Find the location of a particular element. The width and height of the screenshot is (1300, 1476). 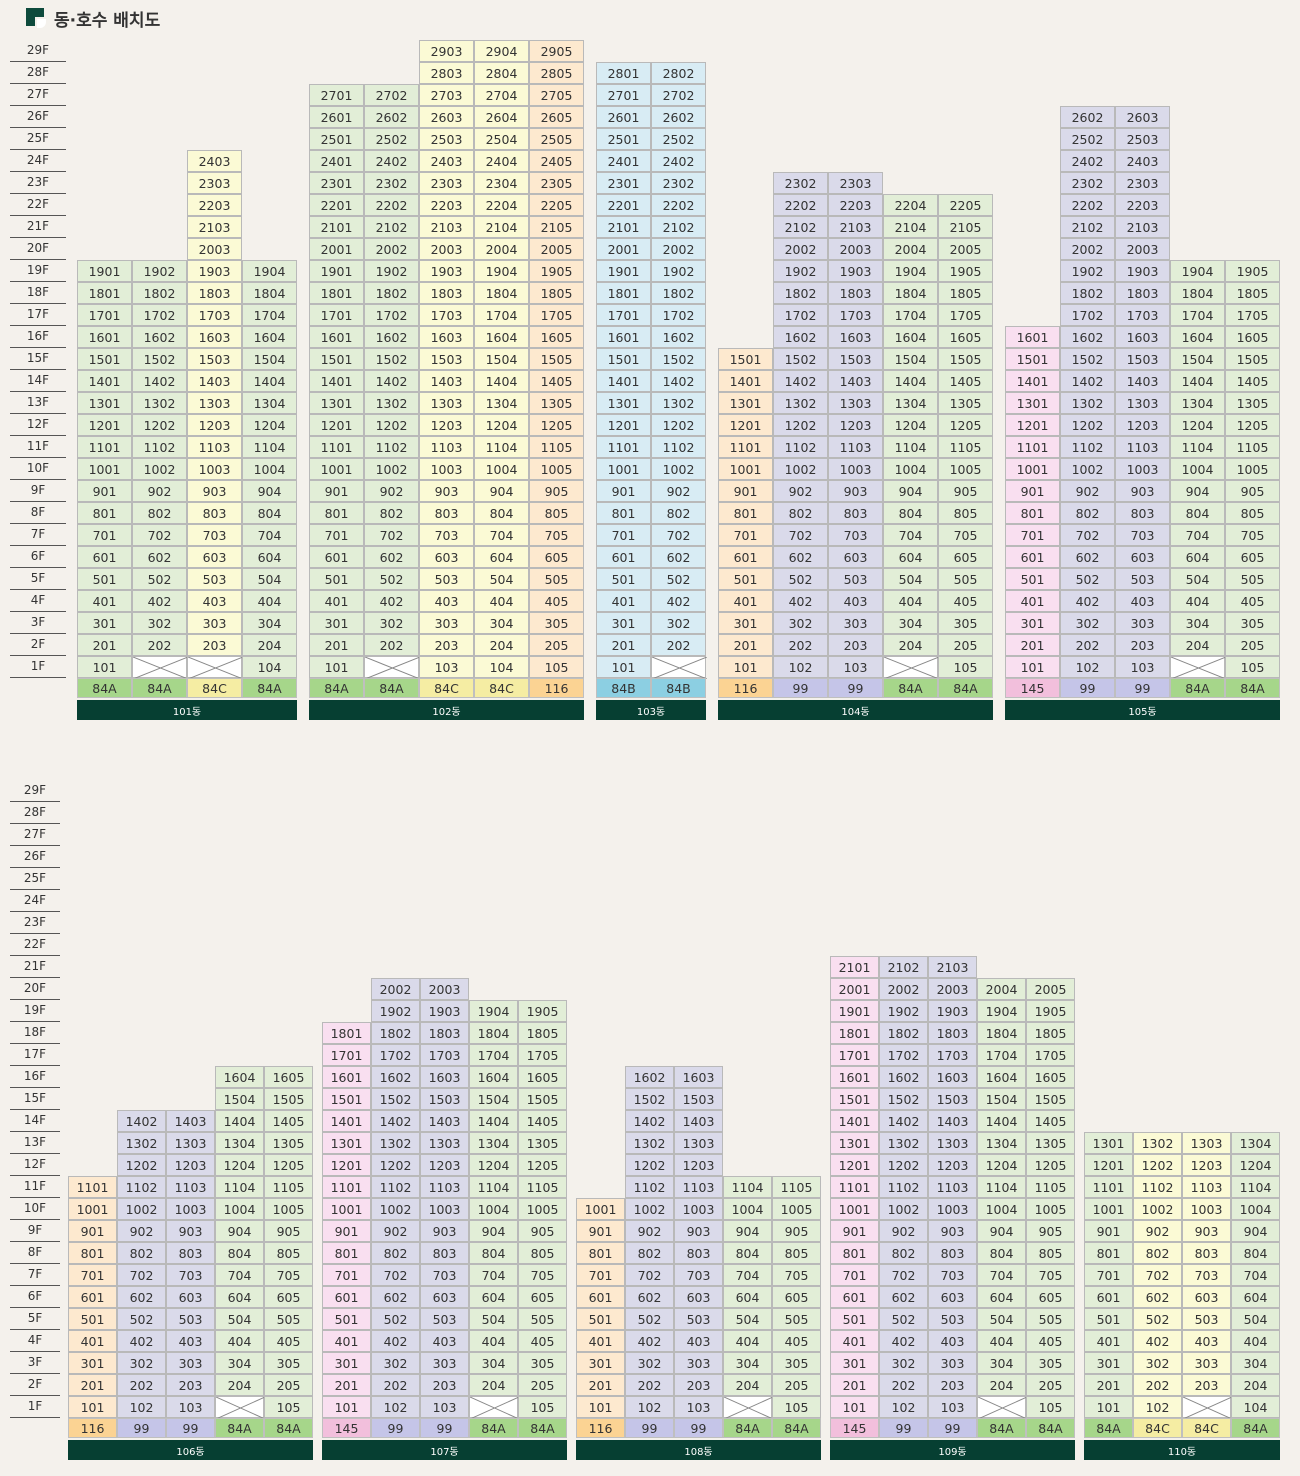

unit-cell: 2702 is located at coordinates (678, 95).